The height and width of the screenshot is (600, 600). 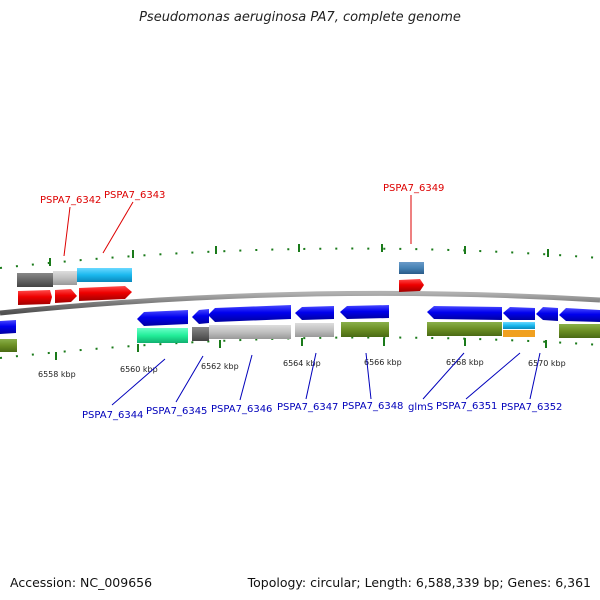 What do you see at coordinates (176, 411) in the screenshot?
I see `gene-label-bottom: PSPA7_6345` at bounding box center [176, 411].